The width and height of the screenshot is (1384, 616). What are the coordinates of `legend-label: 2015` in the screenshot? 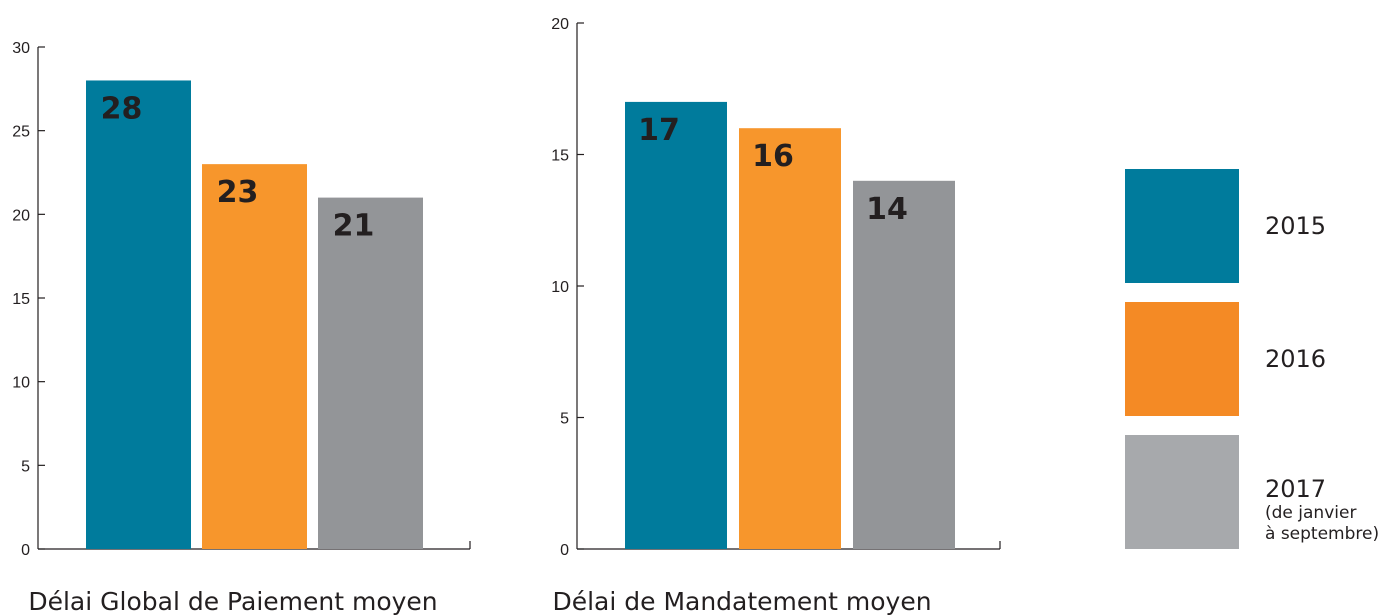 It's located at (1295, 226).